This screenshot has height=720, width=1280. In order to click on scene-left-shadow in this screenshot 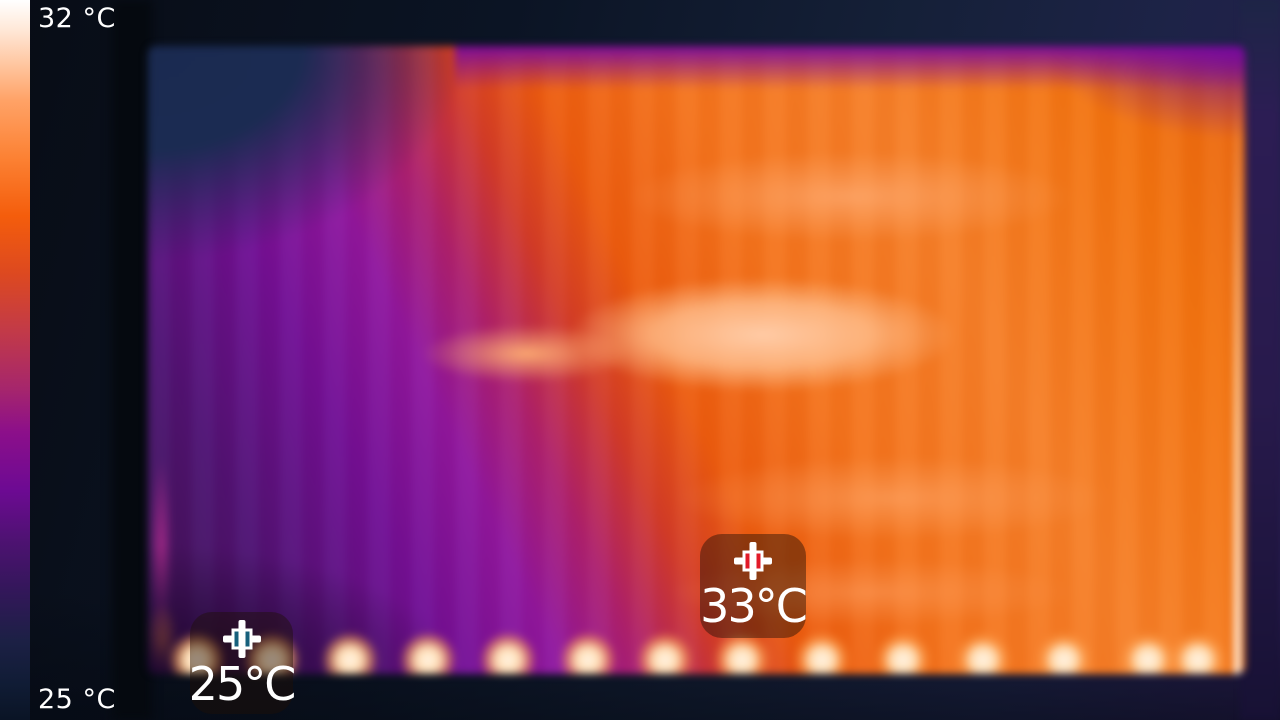, I will do `click(132, 360)`.